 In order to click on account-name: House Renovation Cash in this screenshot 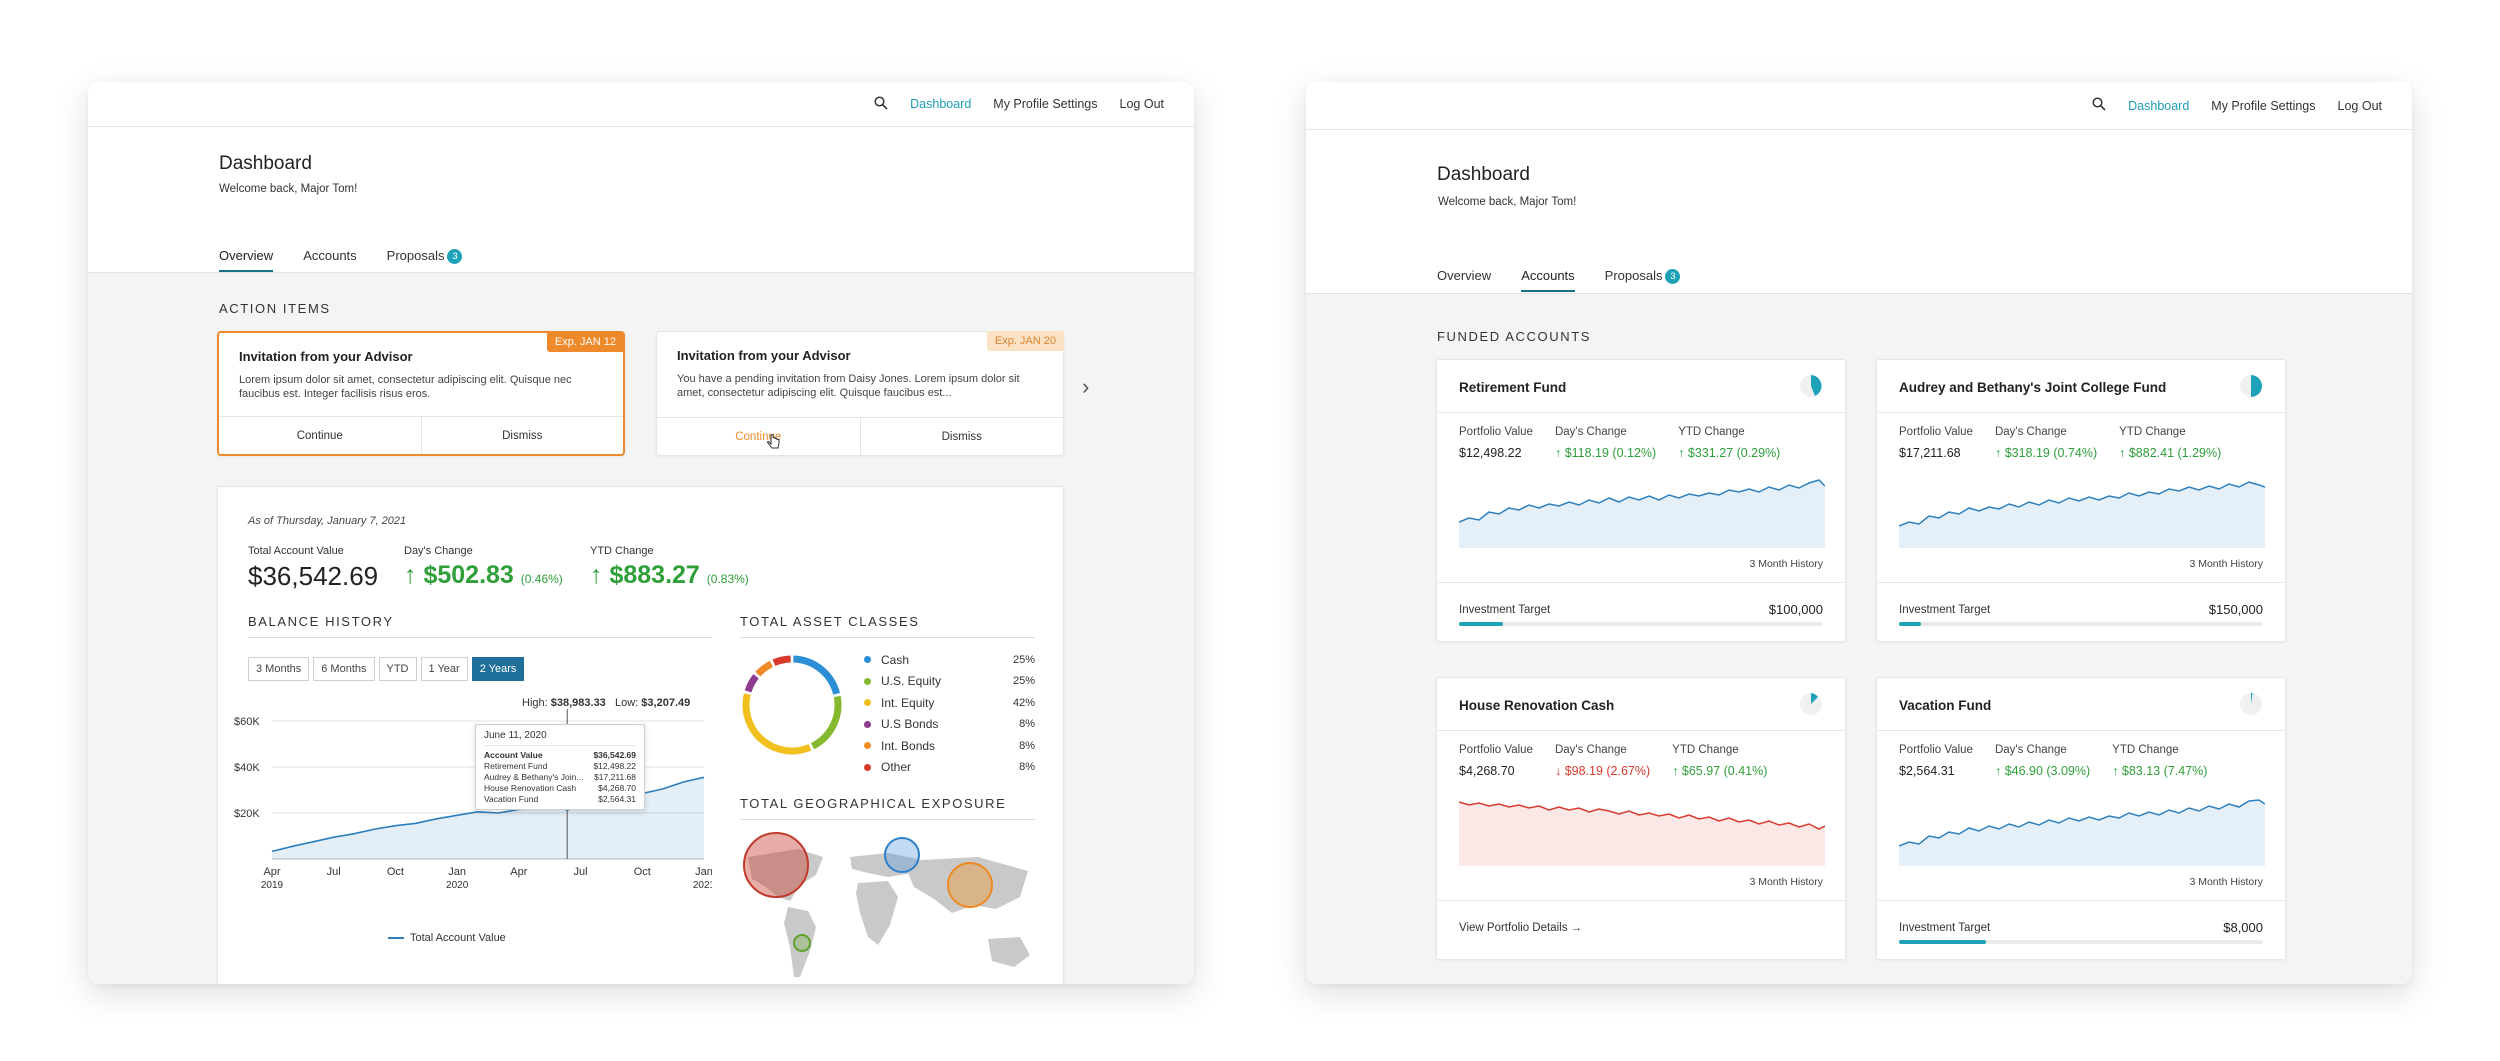, I will do `click(1537, 705)`.